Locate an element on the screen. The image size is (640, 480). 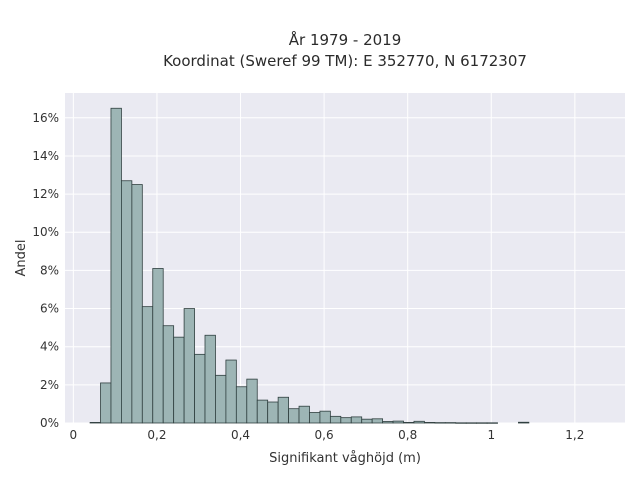
y-axis-label: Andel is located at coordinates (21, 258).